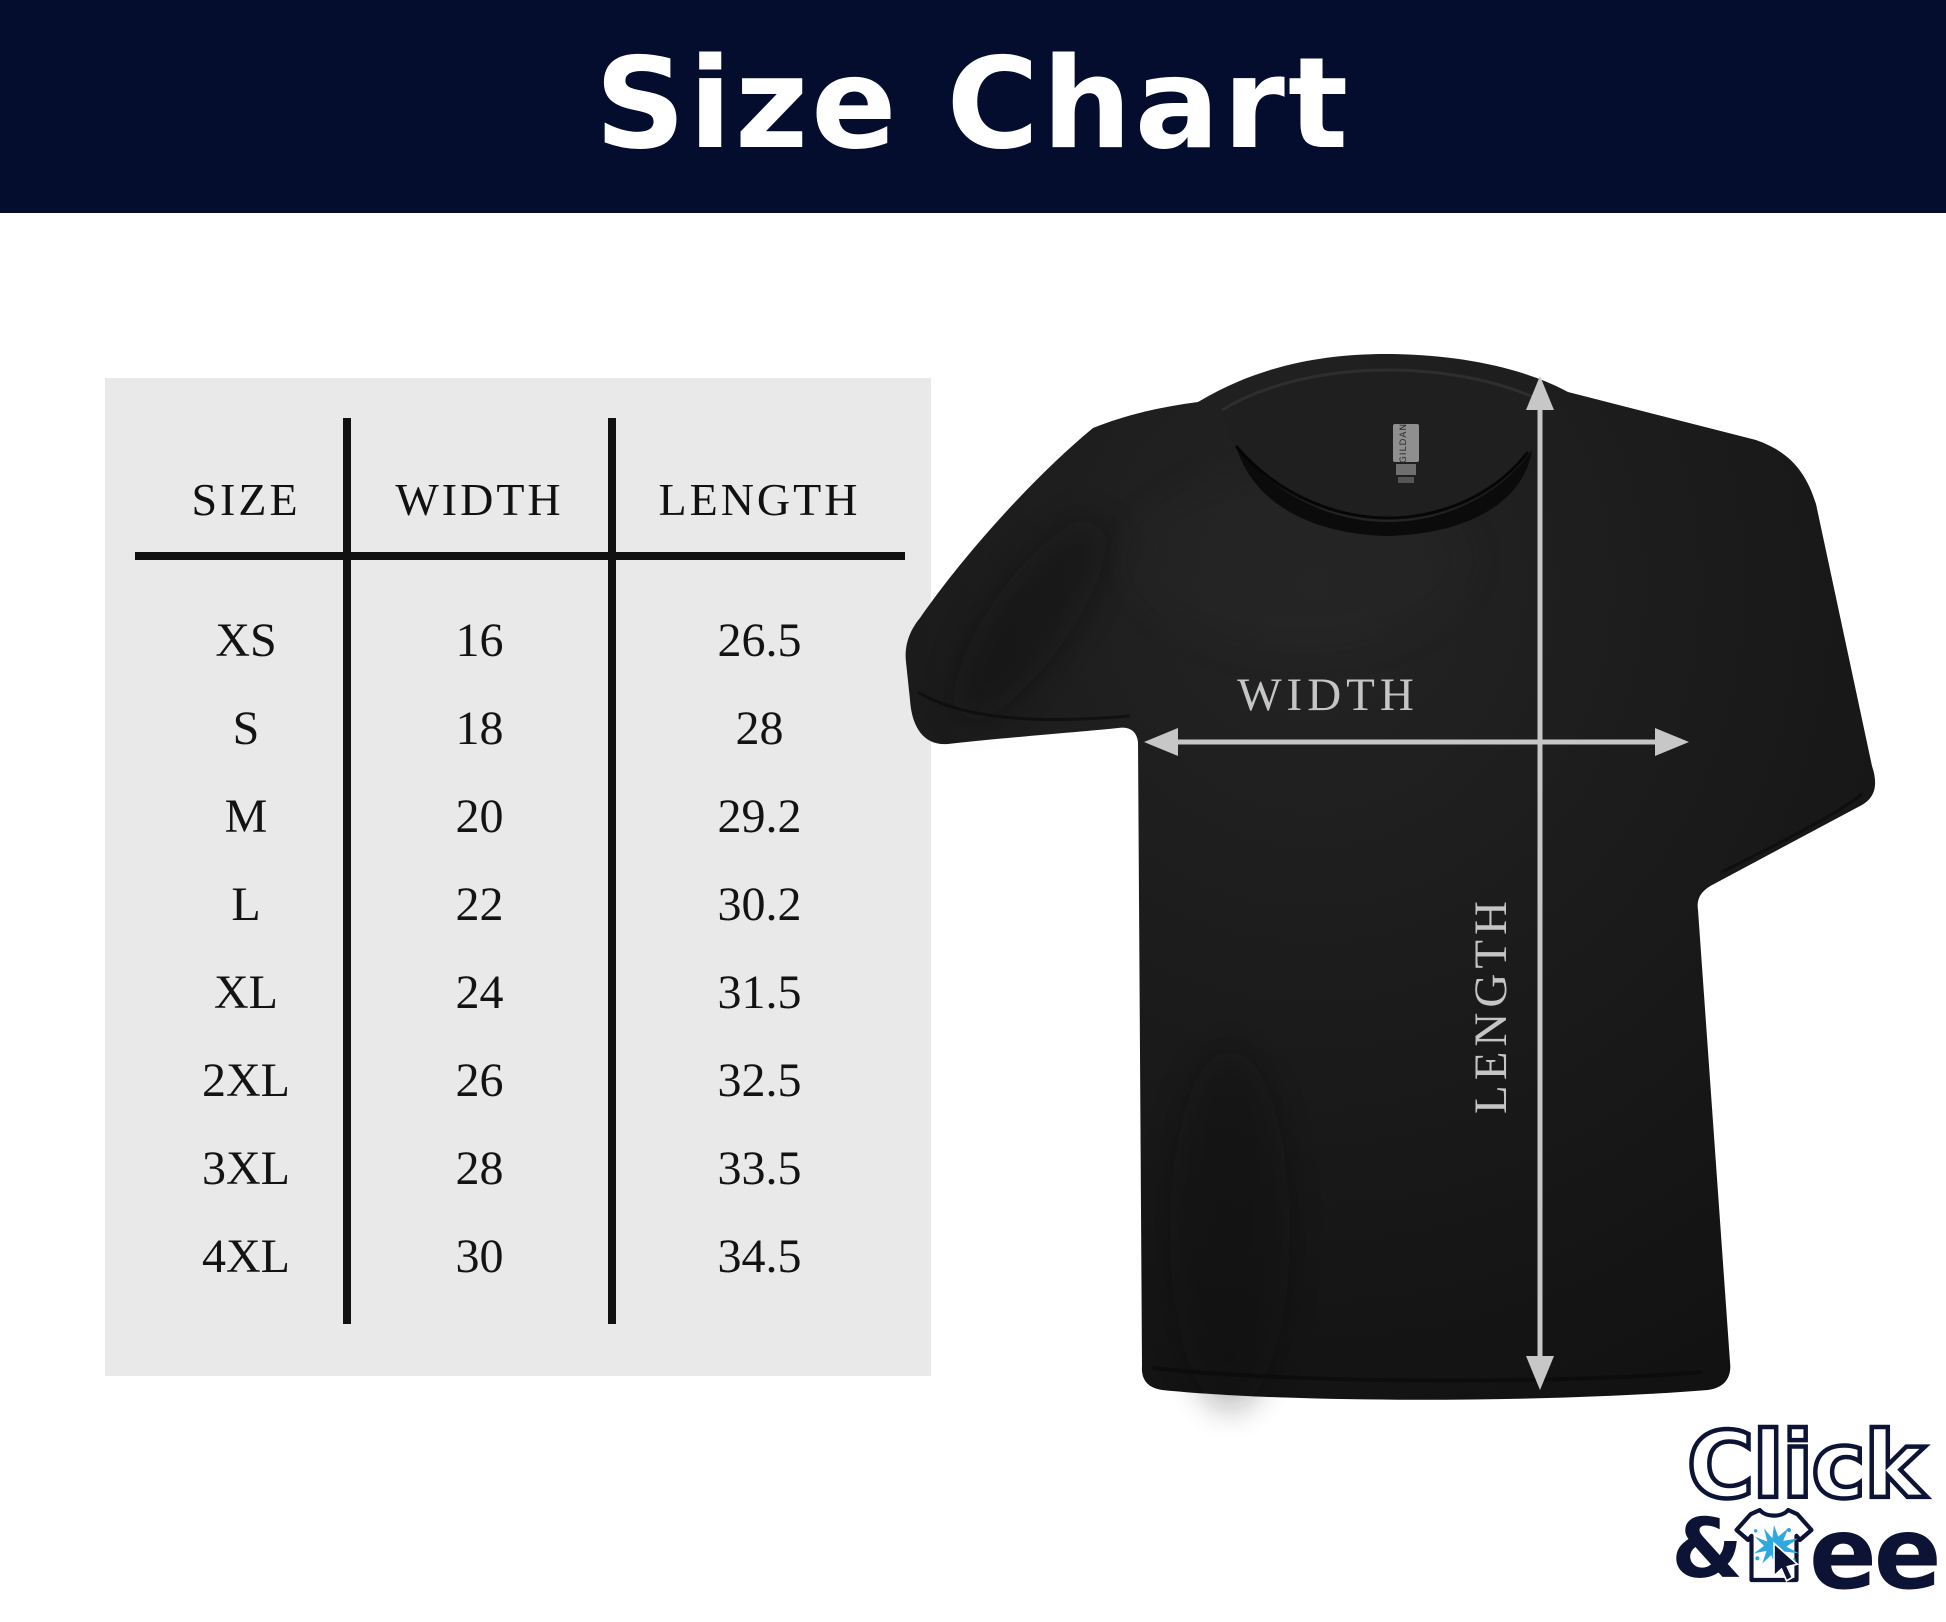 This screenshot has height=1622, width=1946. Describe the element at coordinates (246, 904) in the screenshot. I see `size-cell: L` at that location.